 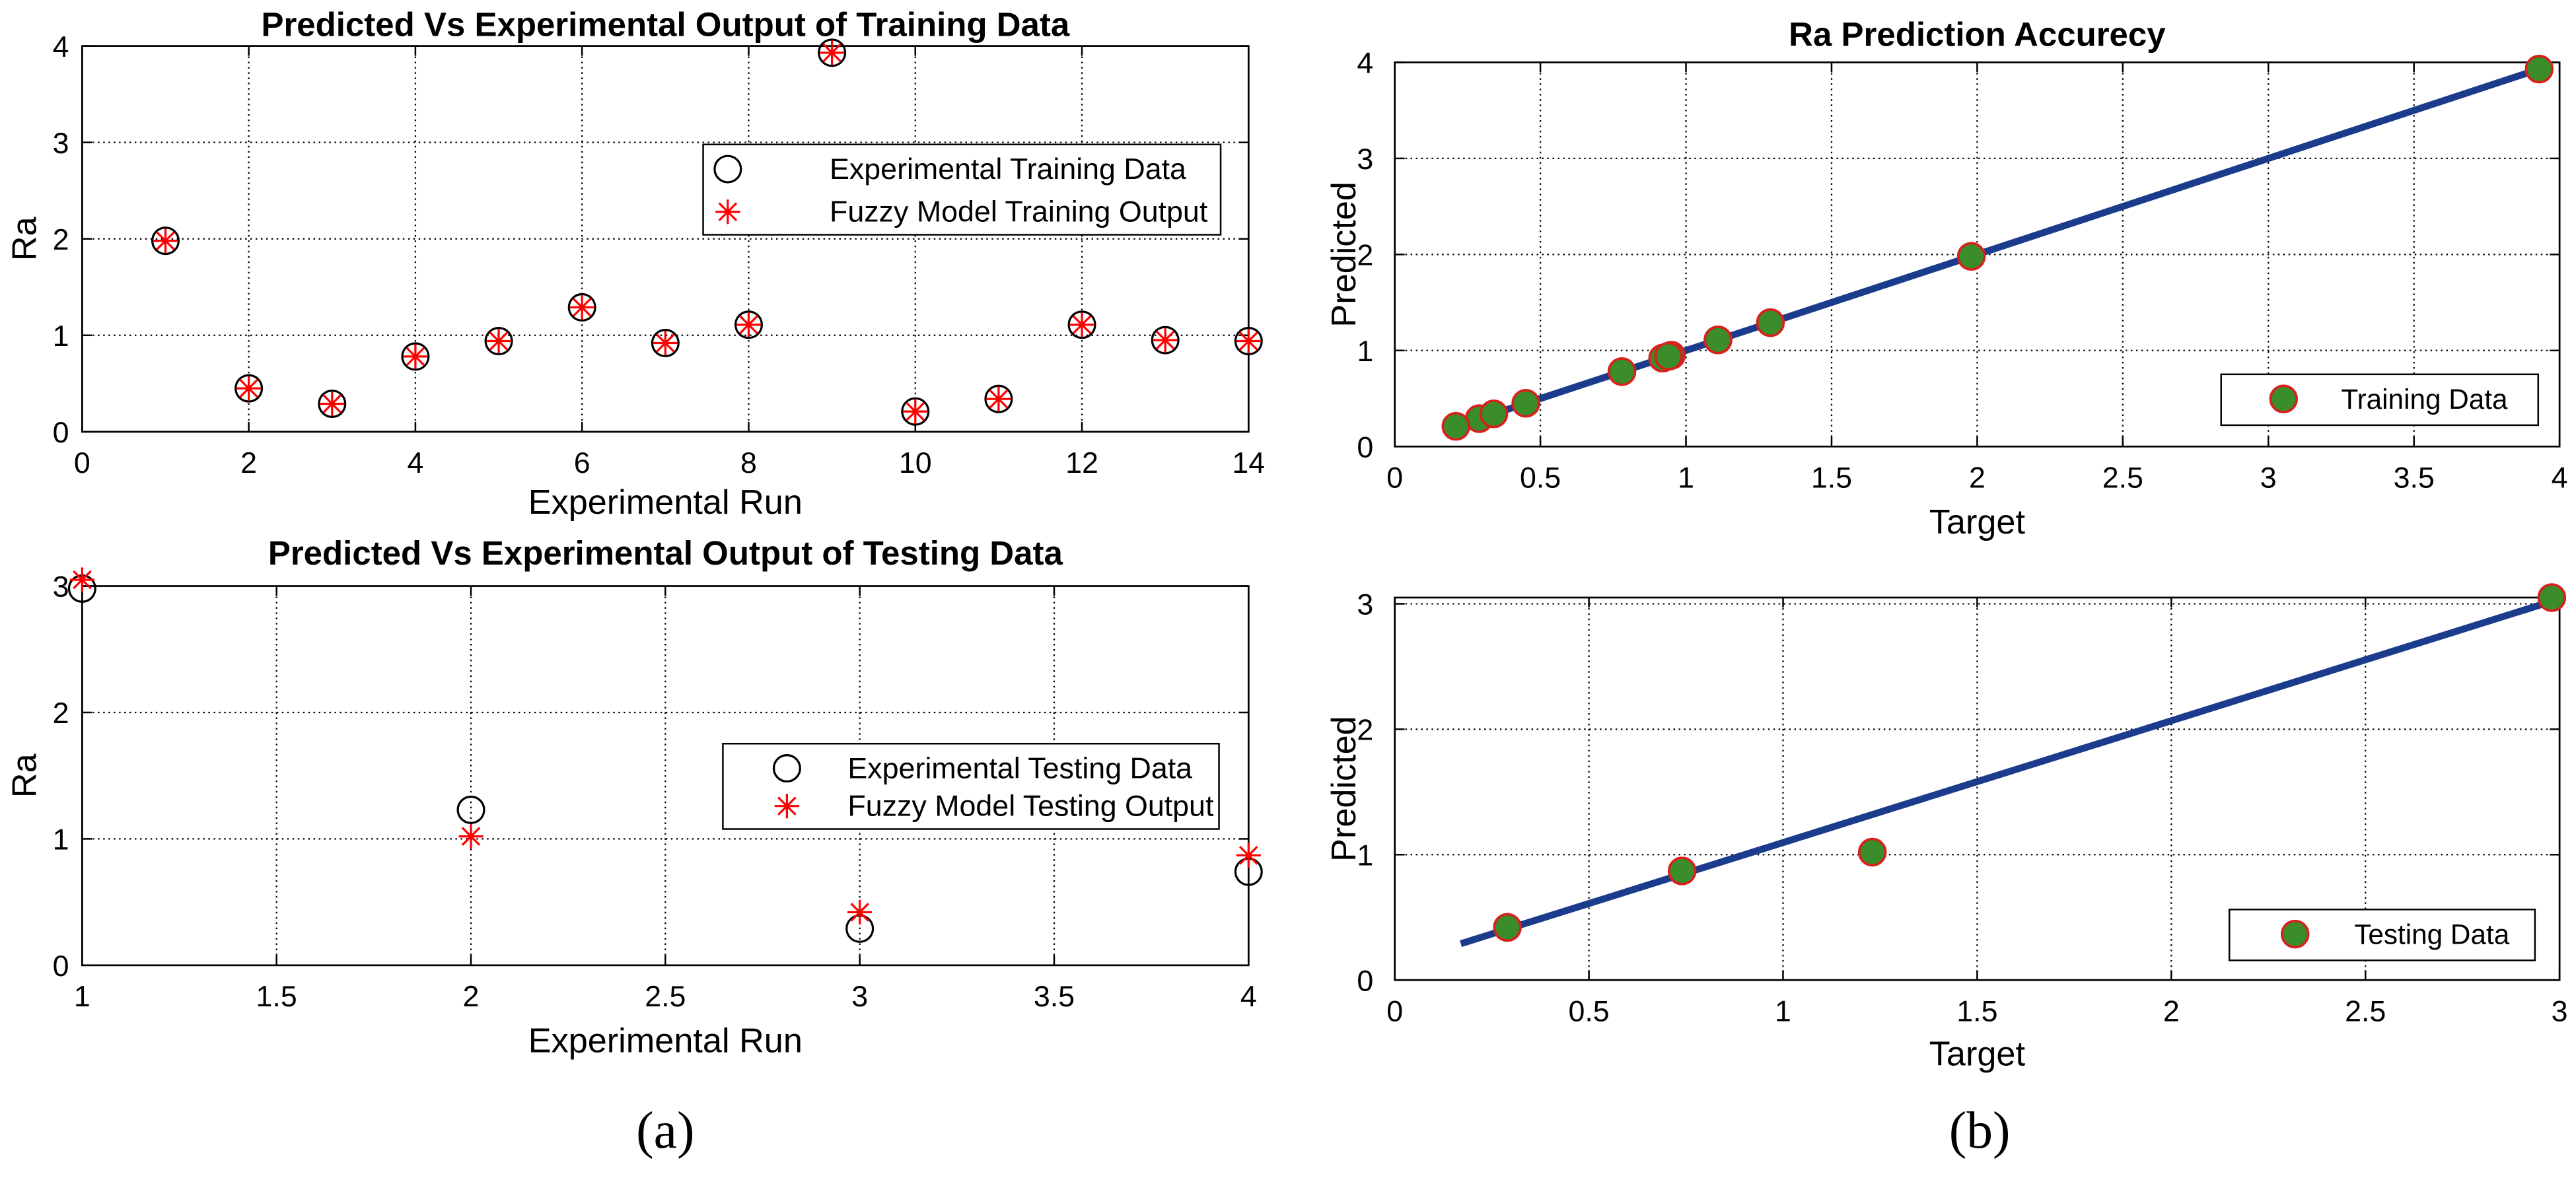 I want to click on training-accuracy-x-axis-label: Target, so click(x=1978, y=522).